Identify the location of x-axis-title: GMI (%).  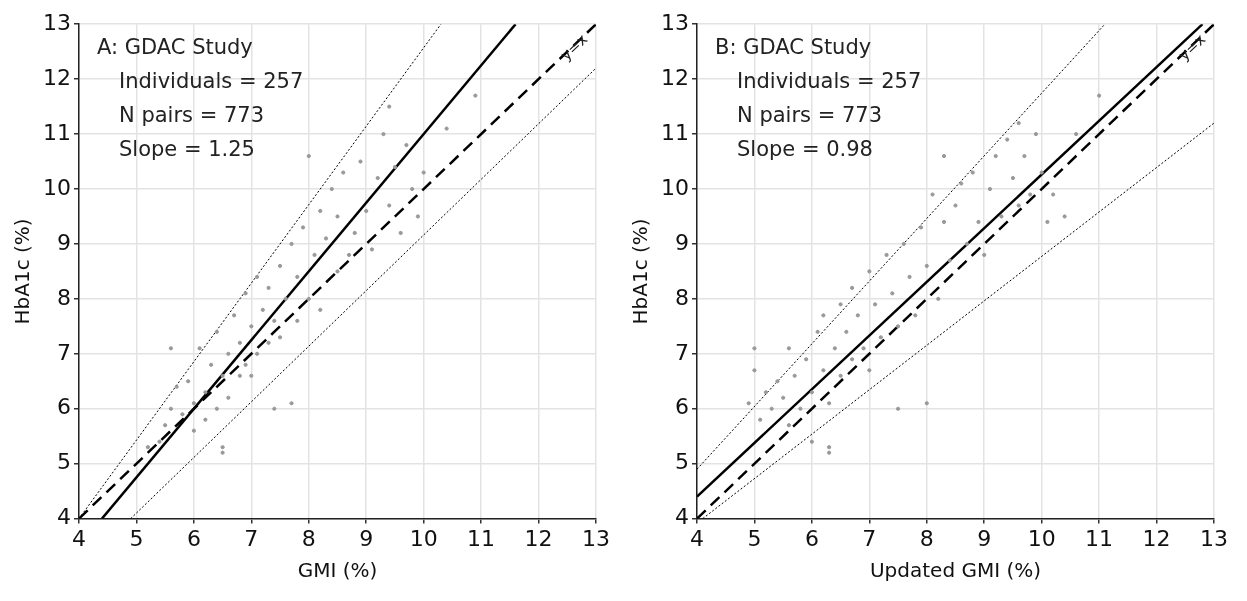
(337, 570).